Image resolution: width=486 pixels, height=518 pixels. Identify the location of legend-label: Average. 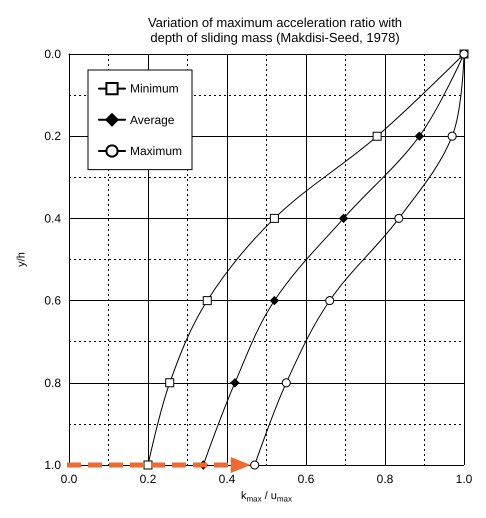
(152, 119).